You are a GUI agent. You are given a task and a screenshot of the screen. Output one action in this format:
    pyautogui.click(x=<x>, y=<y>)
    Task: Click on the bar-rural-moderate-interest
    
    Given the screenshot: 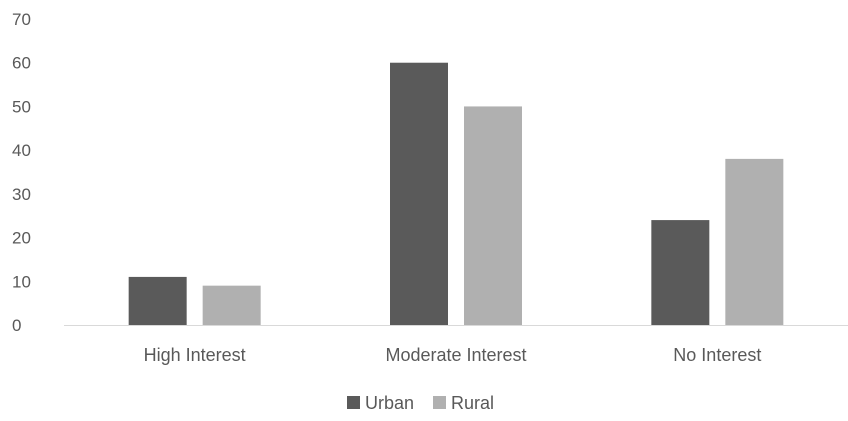 What is the action you would take?
    pyautogui.click(x=493, y=215)
    